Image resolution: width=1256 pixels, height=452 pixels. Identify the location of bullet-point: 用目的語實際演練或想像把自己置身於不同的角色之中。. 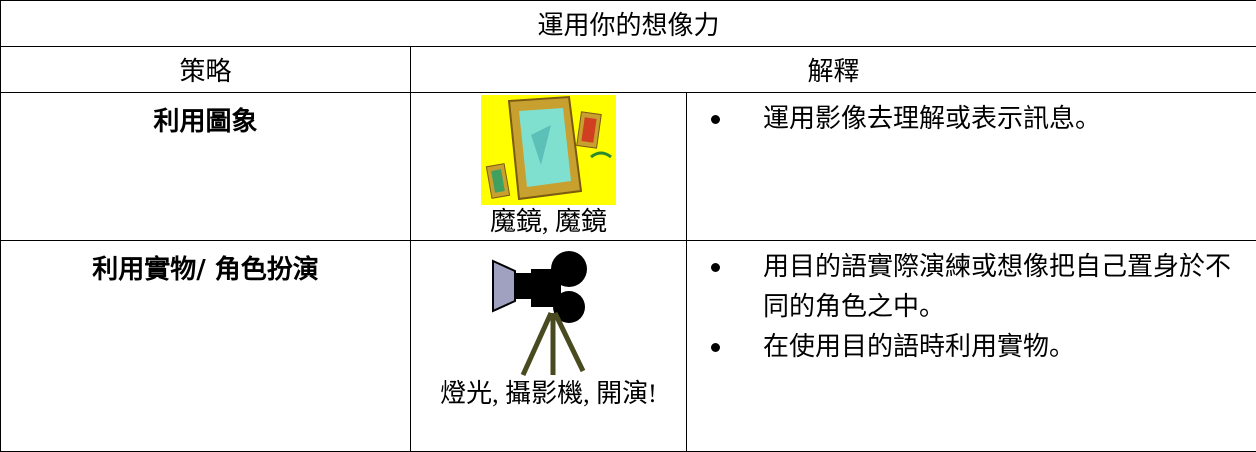
(1006, 287).